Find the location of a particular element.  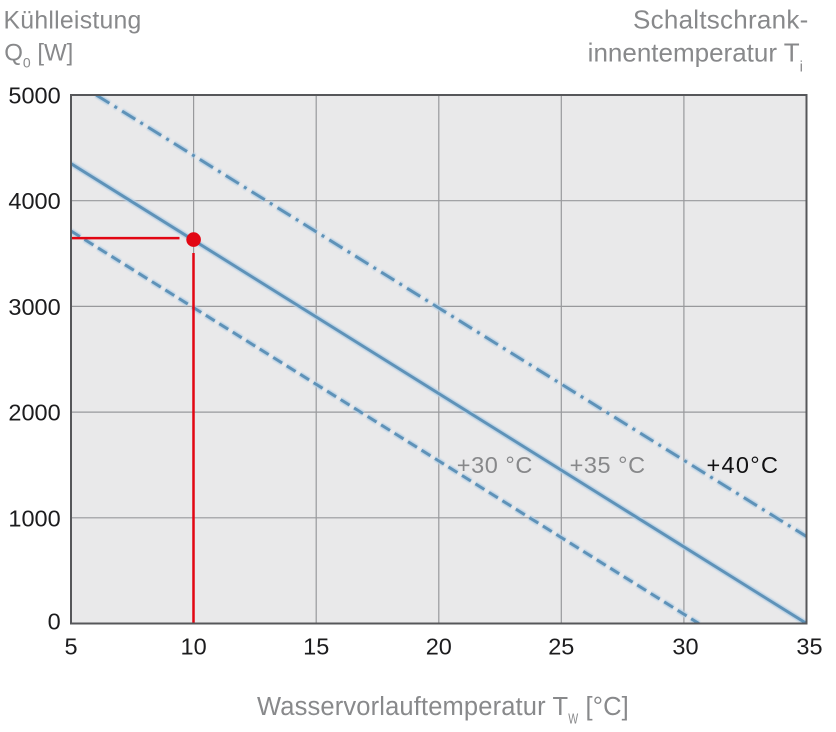

svg-text: Q0 [W] is located at coordinates (38, 55).